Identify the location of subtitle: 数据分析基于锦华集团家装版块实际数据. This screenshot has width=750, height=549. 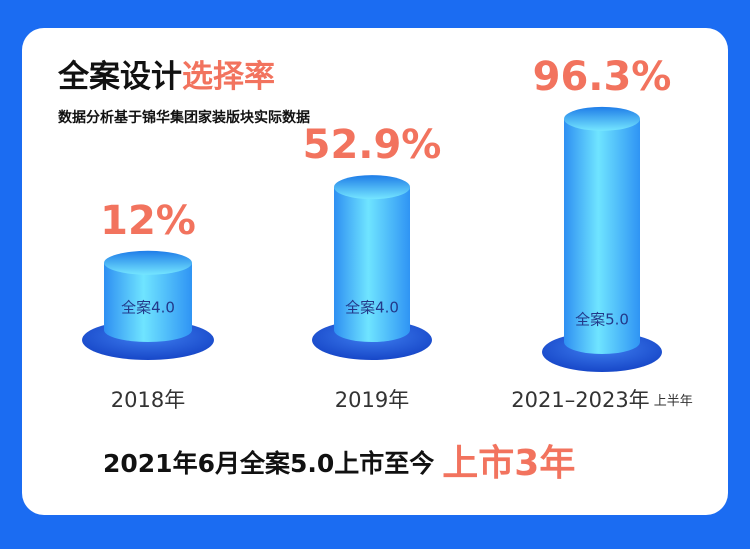
(184, 117).